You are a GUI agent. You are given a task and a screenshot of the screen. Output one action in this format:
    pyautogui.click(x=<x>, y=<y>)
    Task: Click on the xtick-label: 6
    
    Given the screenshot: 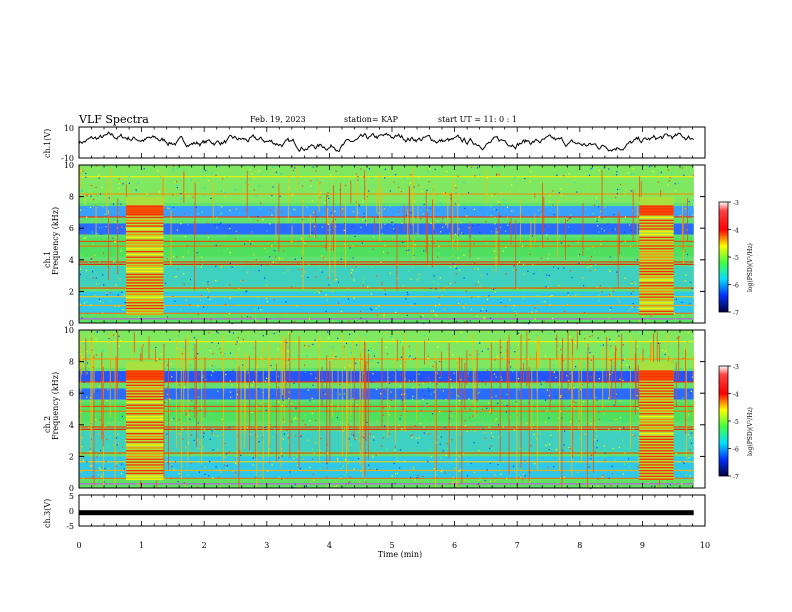 What is the action you would take?
    pyautogui.click(x=454, y=545)
    